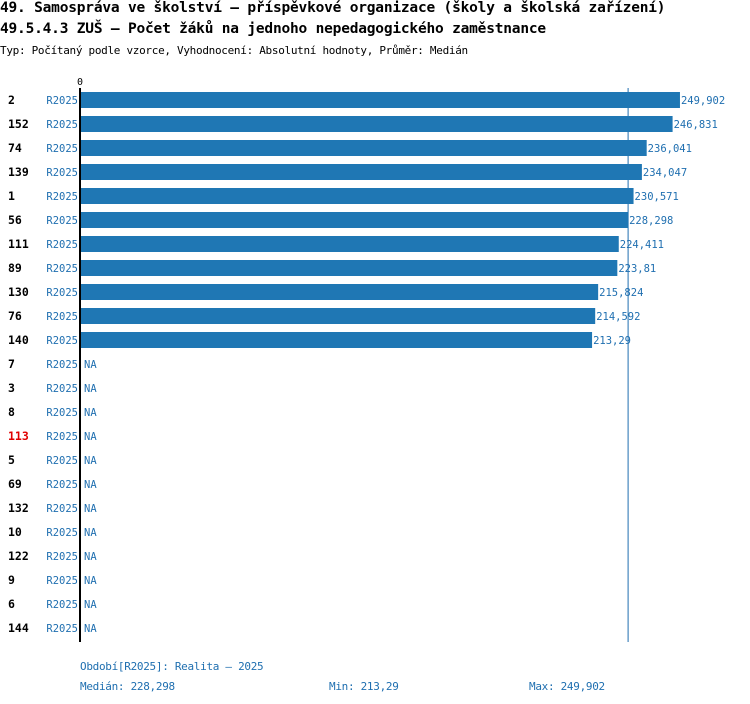  I want to click on value-label: 224,411, so click(642, 245).